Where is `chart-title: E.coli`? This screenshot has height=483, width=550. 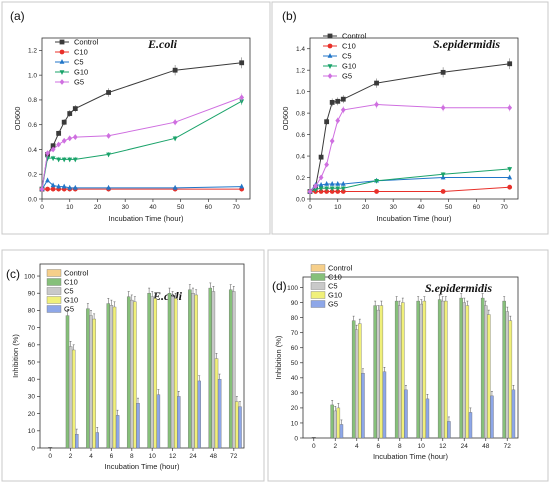
chart-title: E.coli is located at coordinates (162, 44).